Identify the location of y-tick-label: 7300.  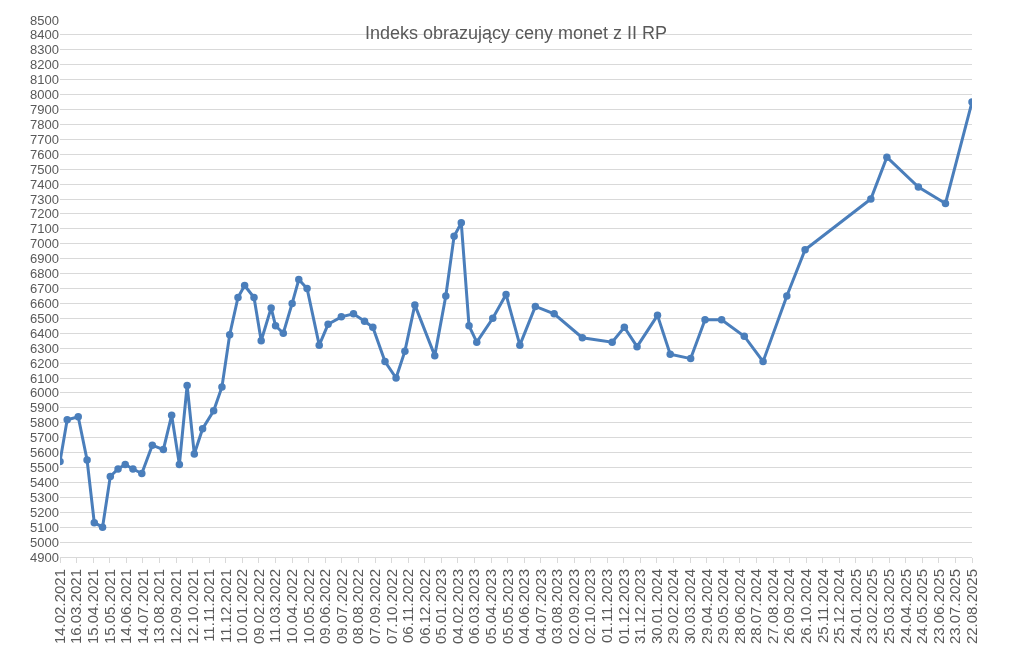
(44, 199).